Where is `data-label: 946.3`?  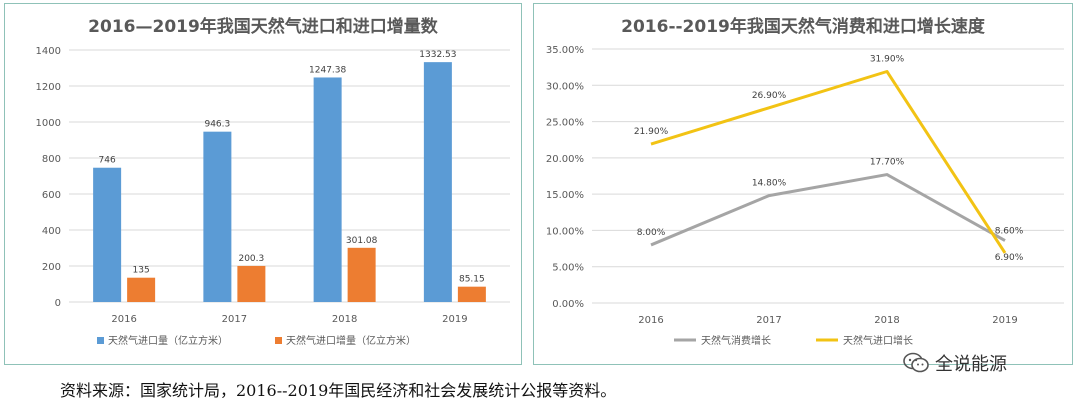 data-label: 946.3 is located at coordinates (217, 125).